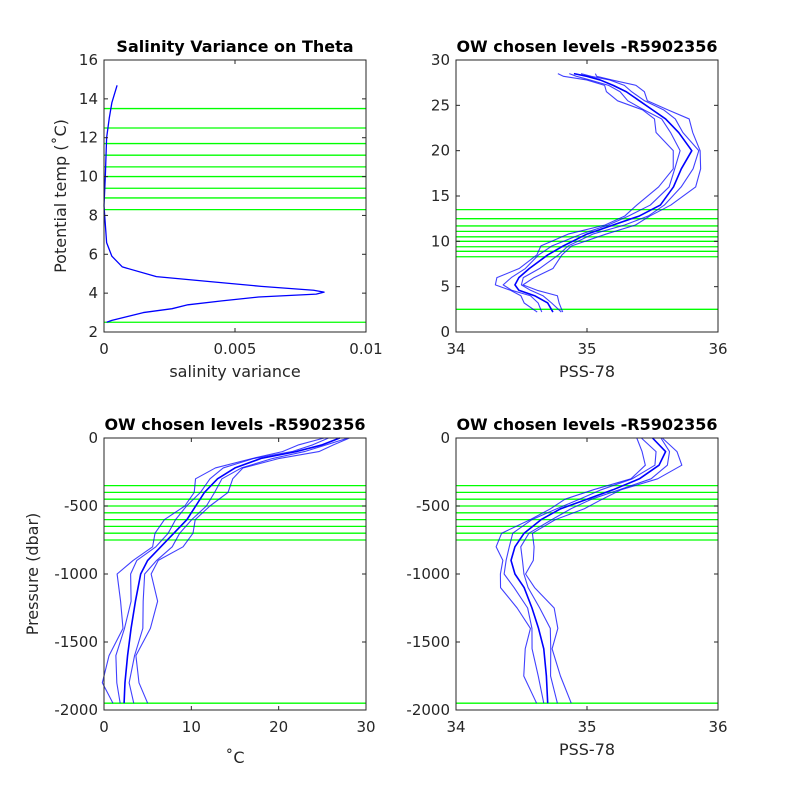  I want to click on y-tick-label: 25, so click(440, 105).